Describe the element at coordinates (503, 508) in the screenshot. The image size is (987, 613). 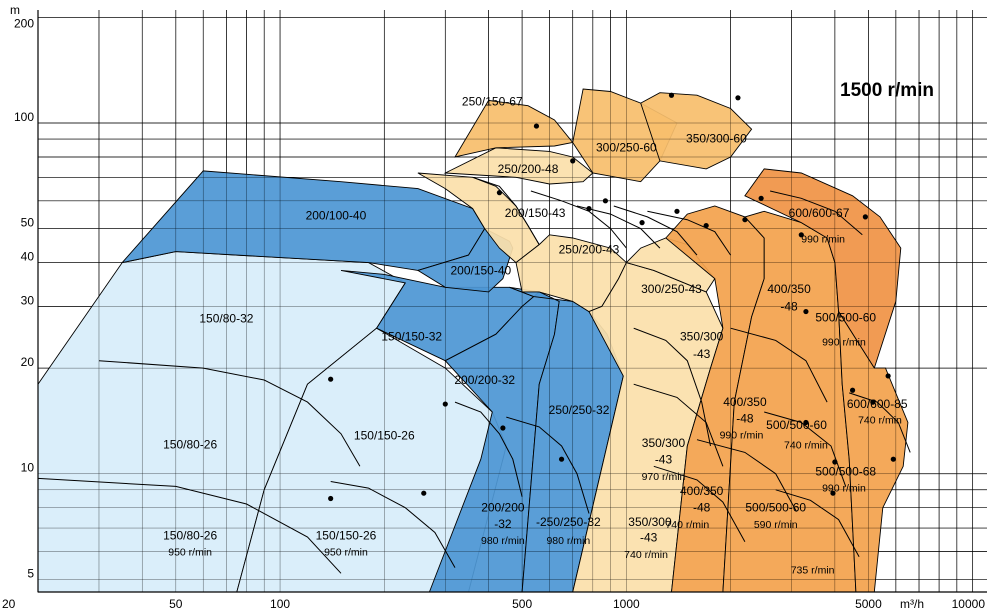
I see `region-label: 200/200` at that location.